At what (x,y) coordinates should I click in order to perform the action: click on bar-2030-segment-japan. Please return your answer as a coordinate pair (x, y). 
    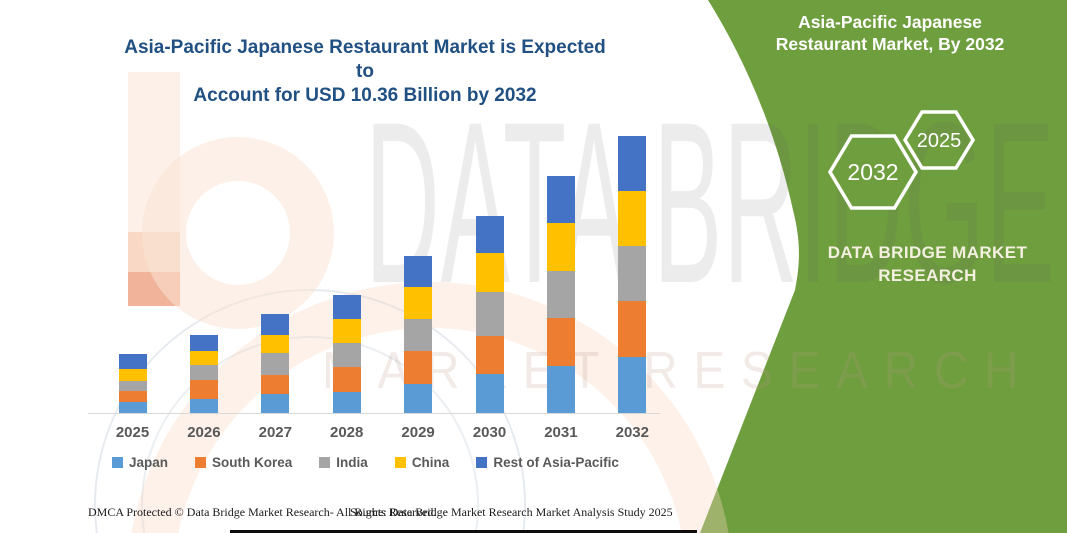
    Looking at the image, I should click on (489, 393).